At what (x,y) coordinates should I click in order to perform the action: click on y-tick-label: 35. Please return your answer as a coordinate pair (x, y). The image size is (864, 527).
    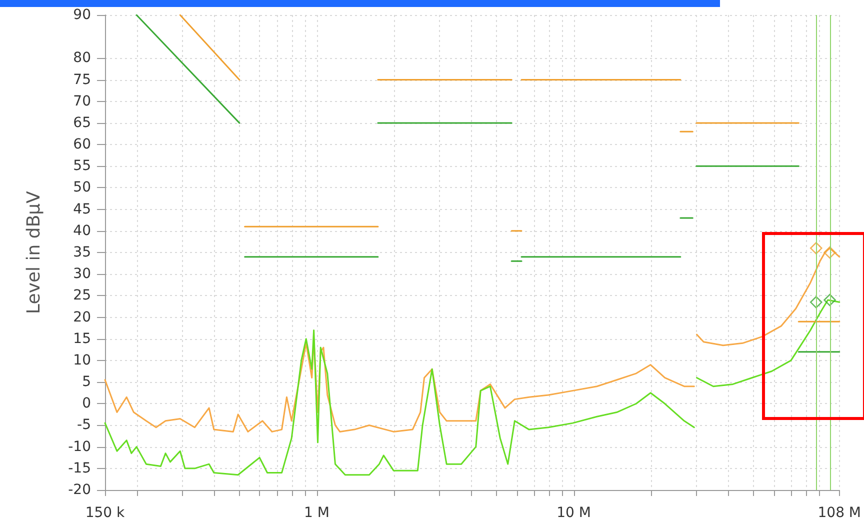
    Looking at the image, I should click on (82, 252).